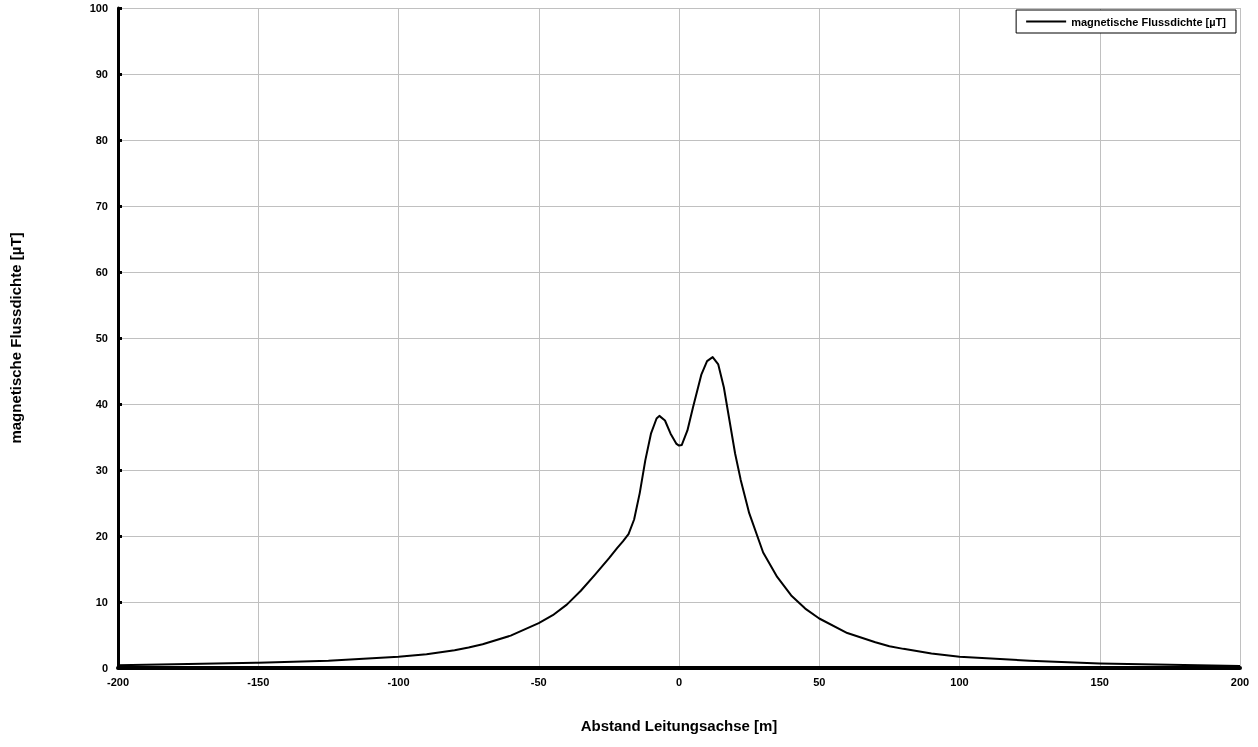 The image size is (1258, 747). What do you see at coordinates (118, 681) in the screenshot?
I see `x-tick-label: -200` at bounding box center [118, 681].